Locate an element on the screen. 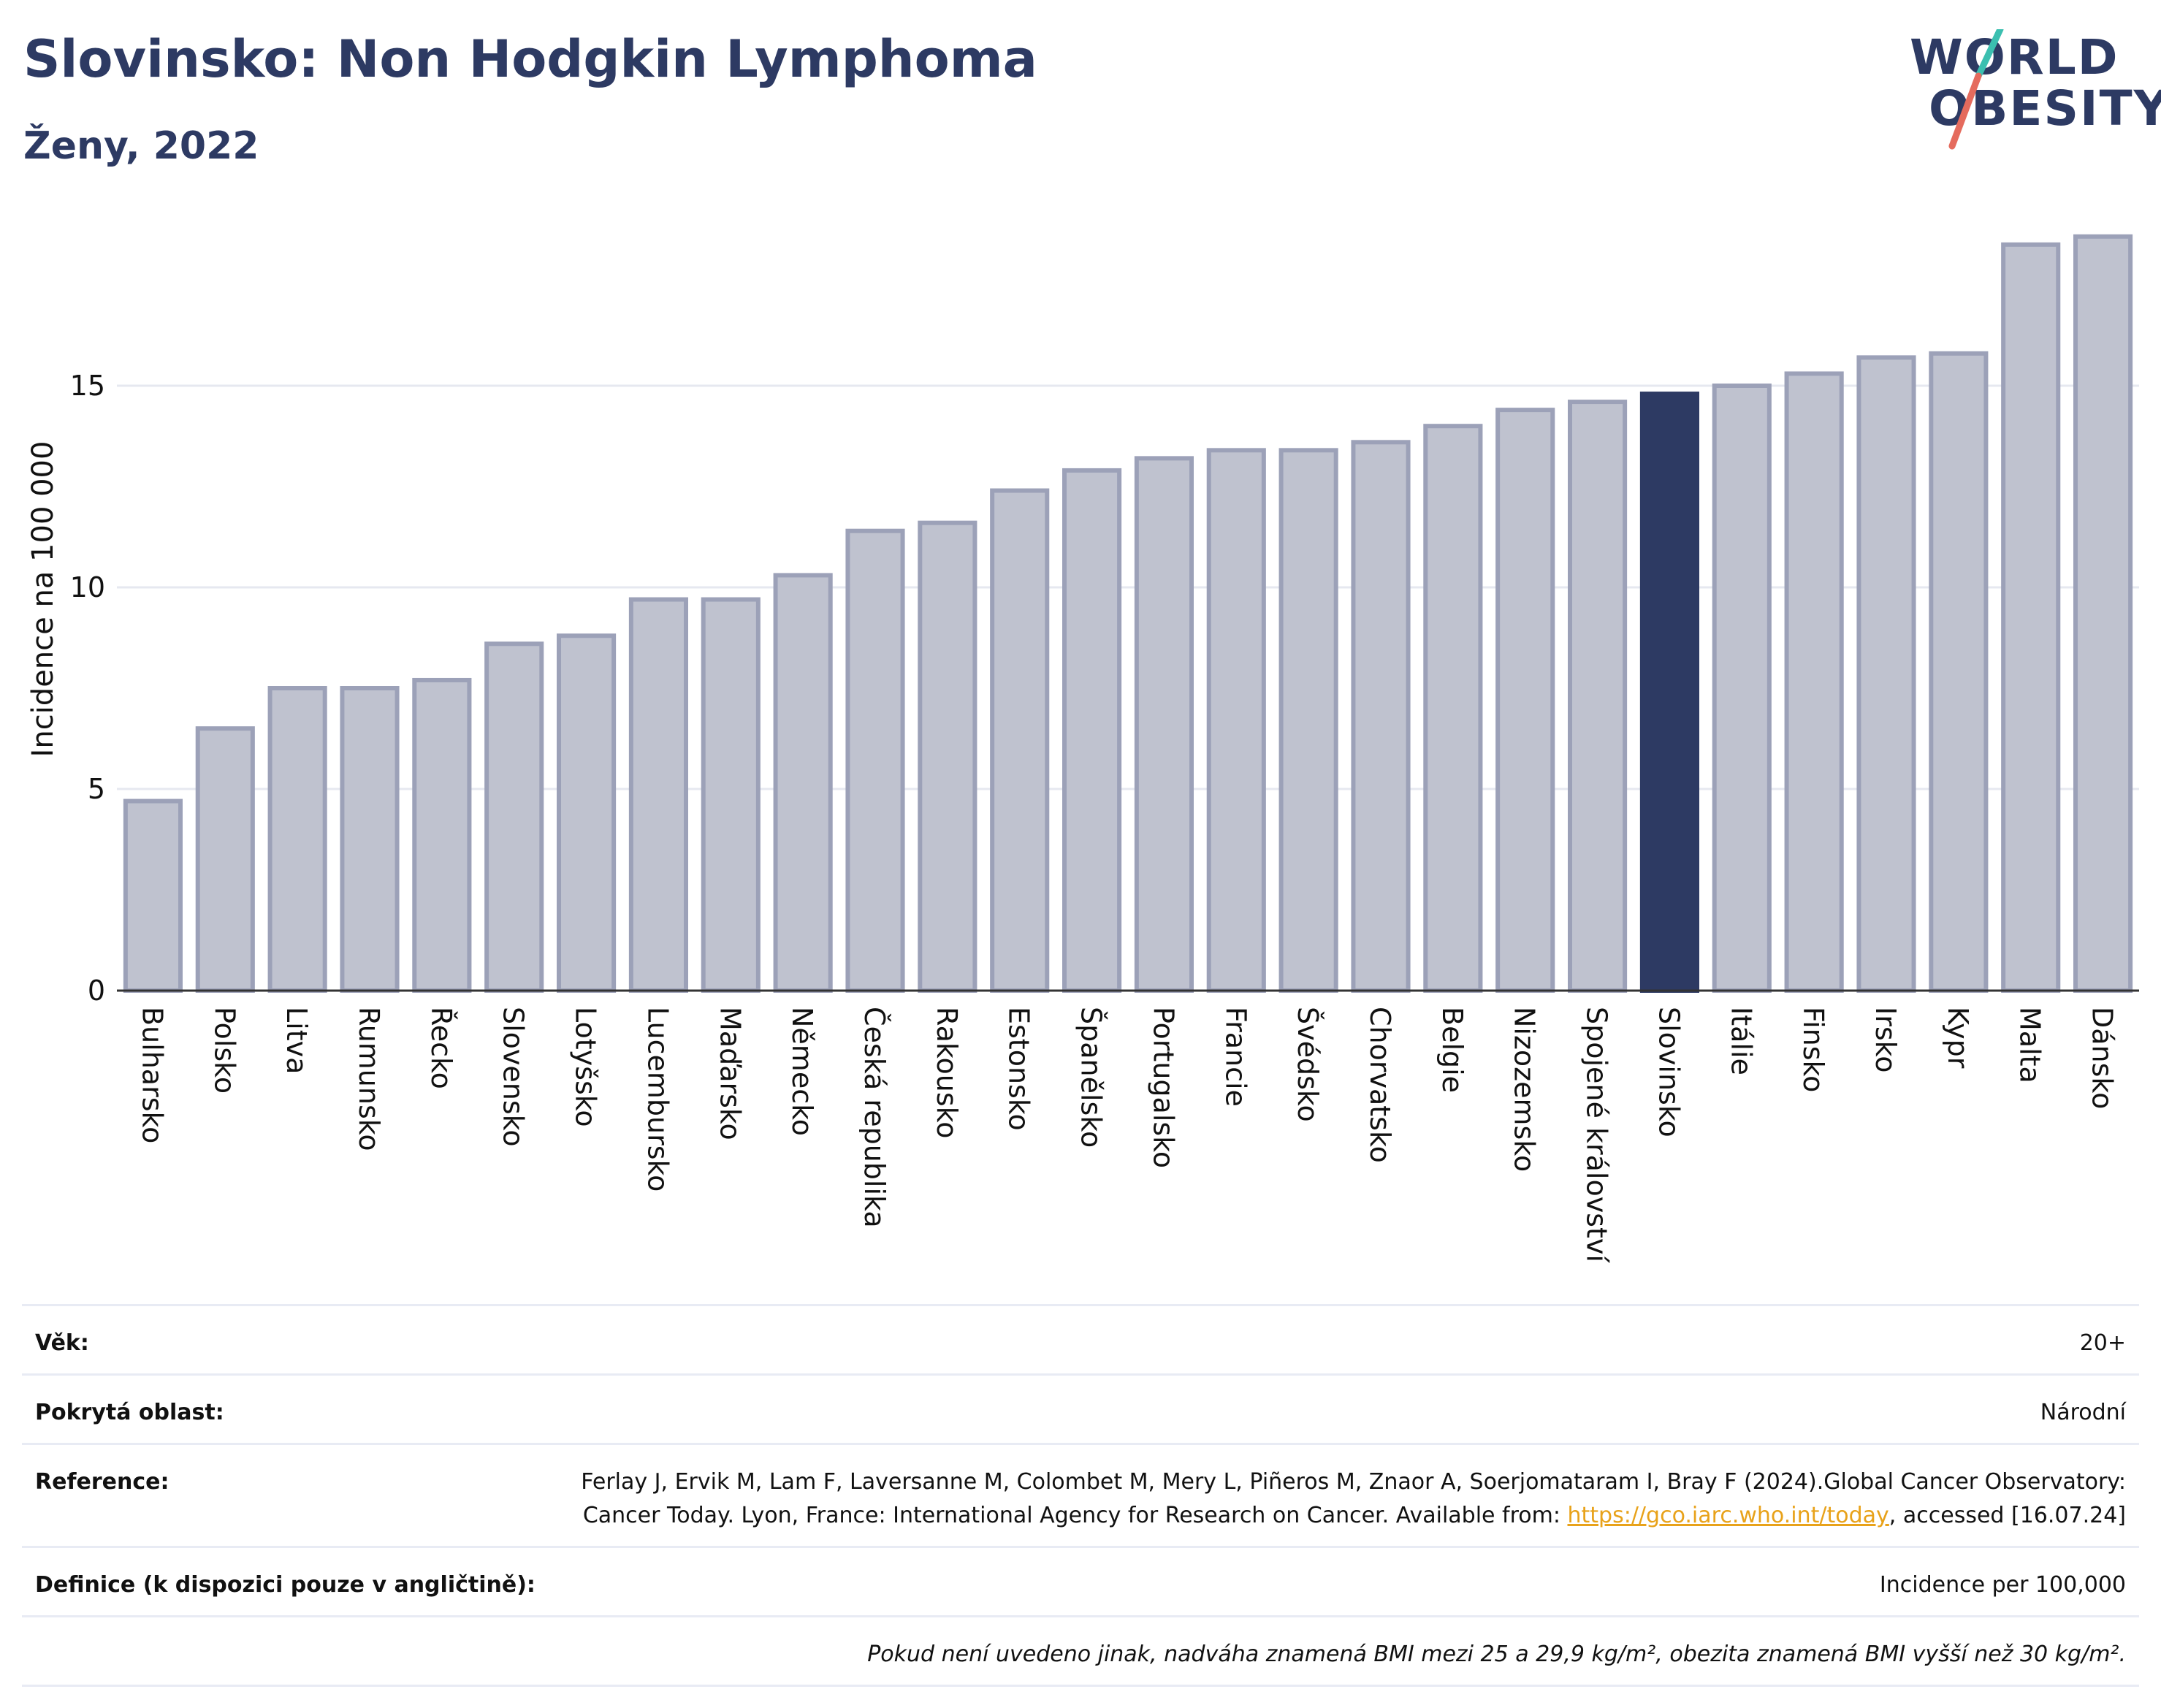 This screenshot has height=1708, width=2161. bar-belgie is located at coordinates (1453, 708).